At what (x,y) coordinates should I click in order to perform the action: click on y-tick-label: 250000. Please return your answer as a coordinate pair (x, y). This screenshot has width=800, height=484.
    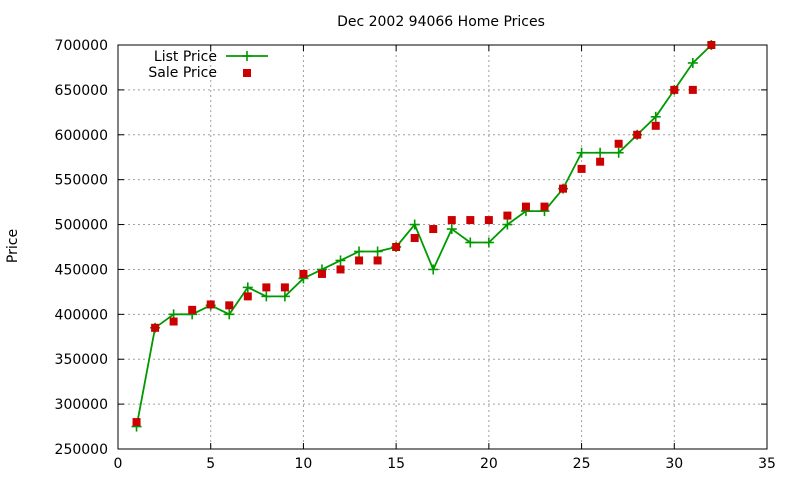
    Looking at the image, I should click on (81, 450).